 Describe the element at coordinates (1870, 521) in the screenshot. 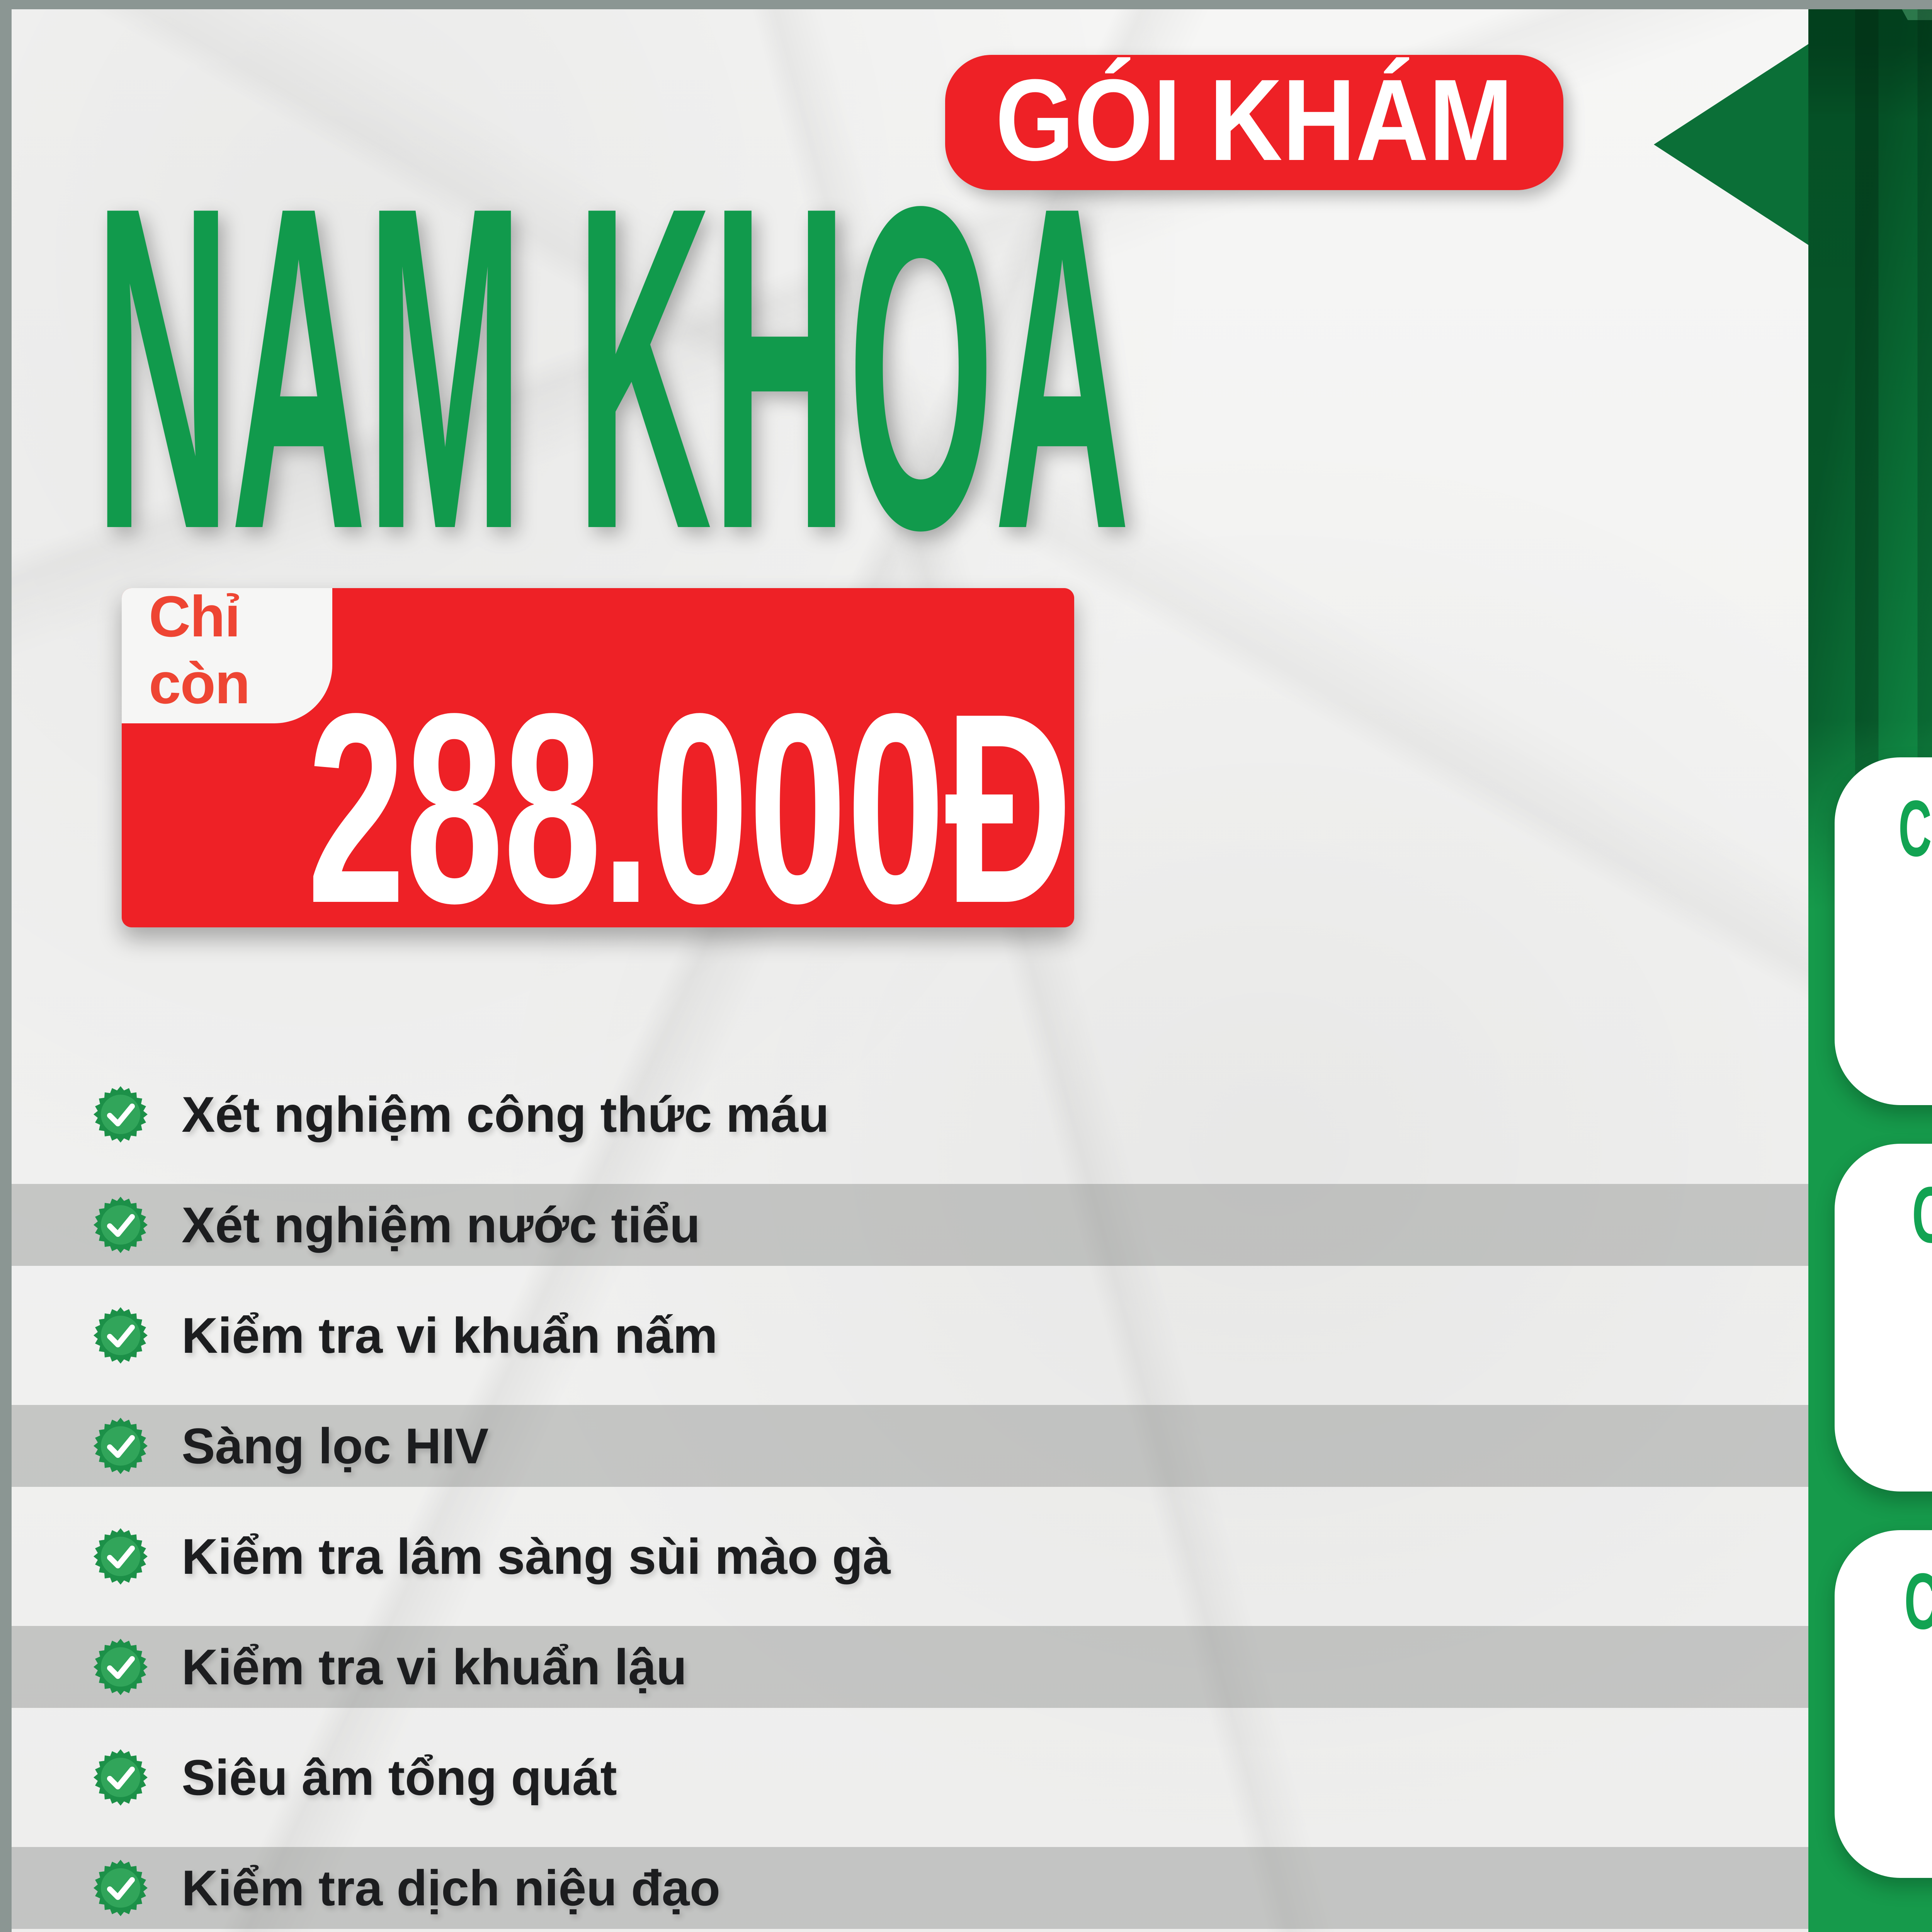

I see `clinic-name: ĐÀ LẠT` at that location.